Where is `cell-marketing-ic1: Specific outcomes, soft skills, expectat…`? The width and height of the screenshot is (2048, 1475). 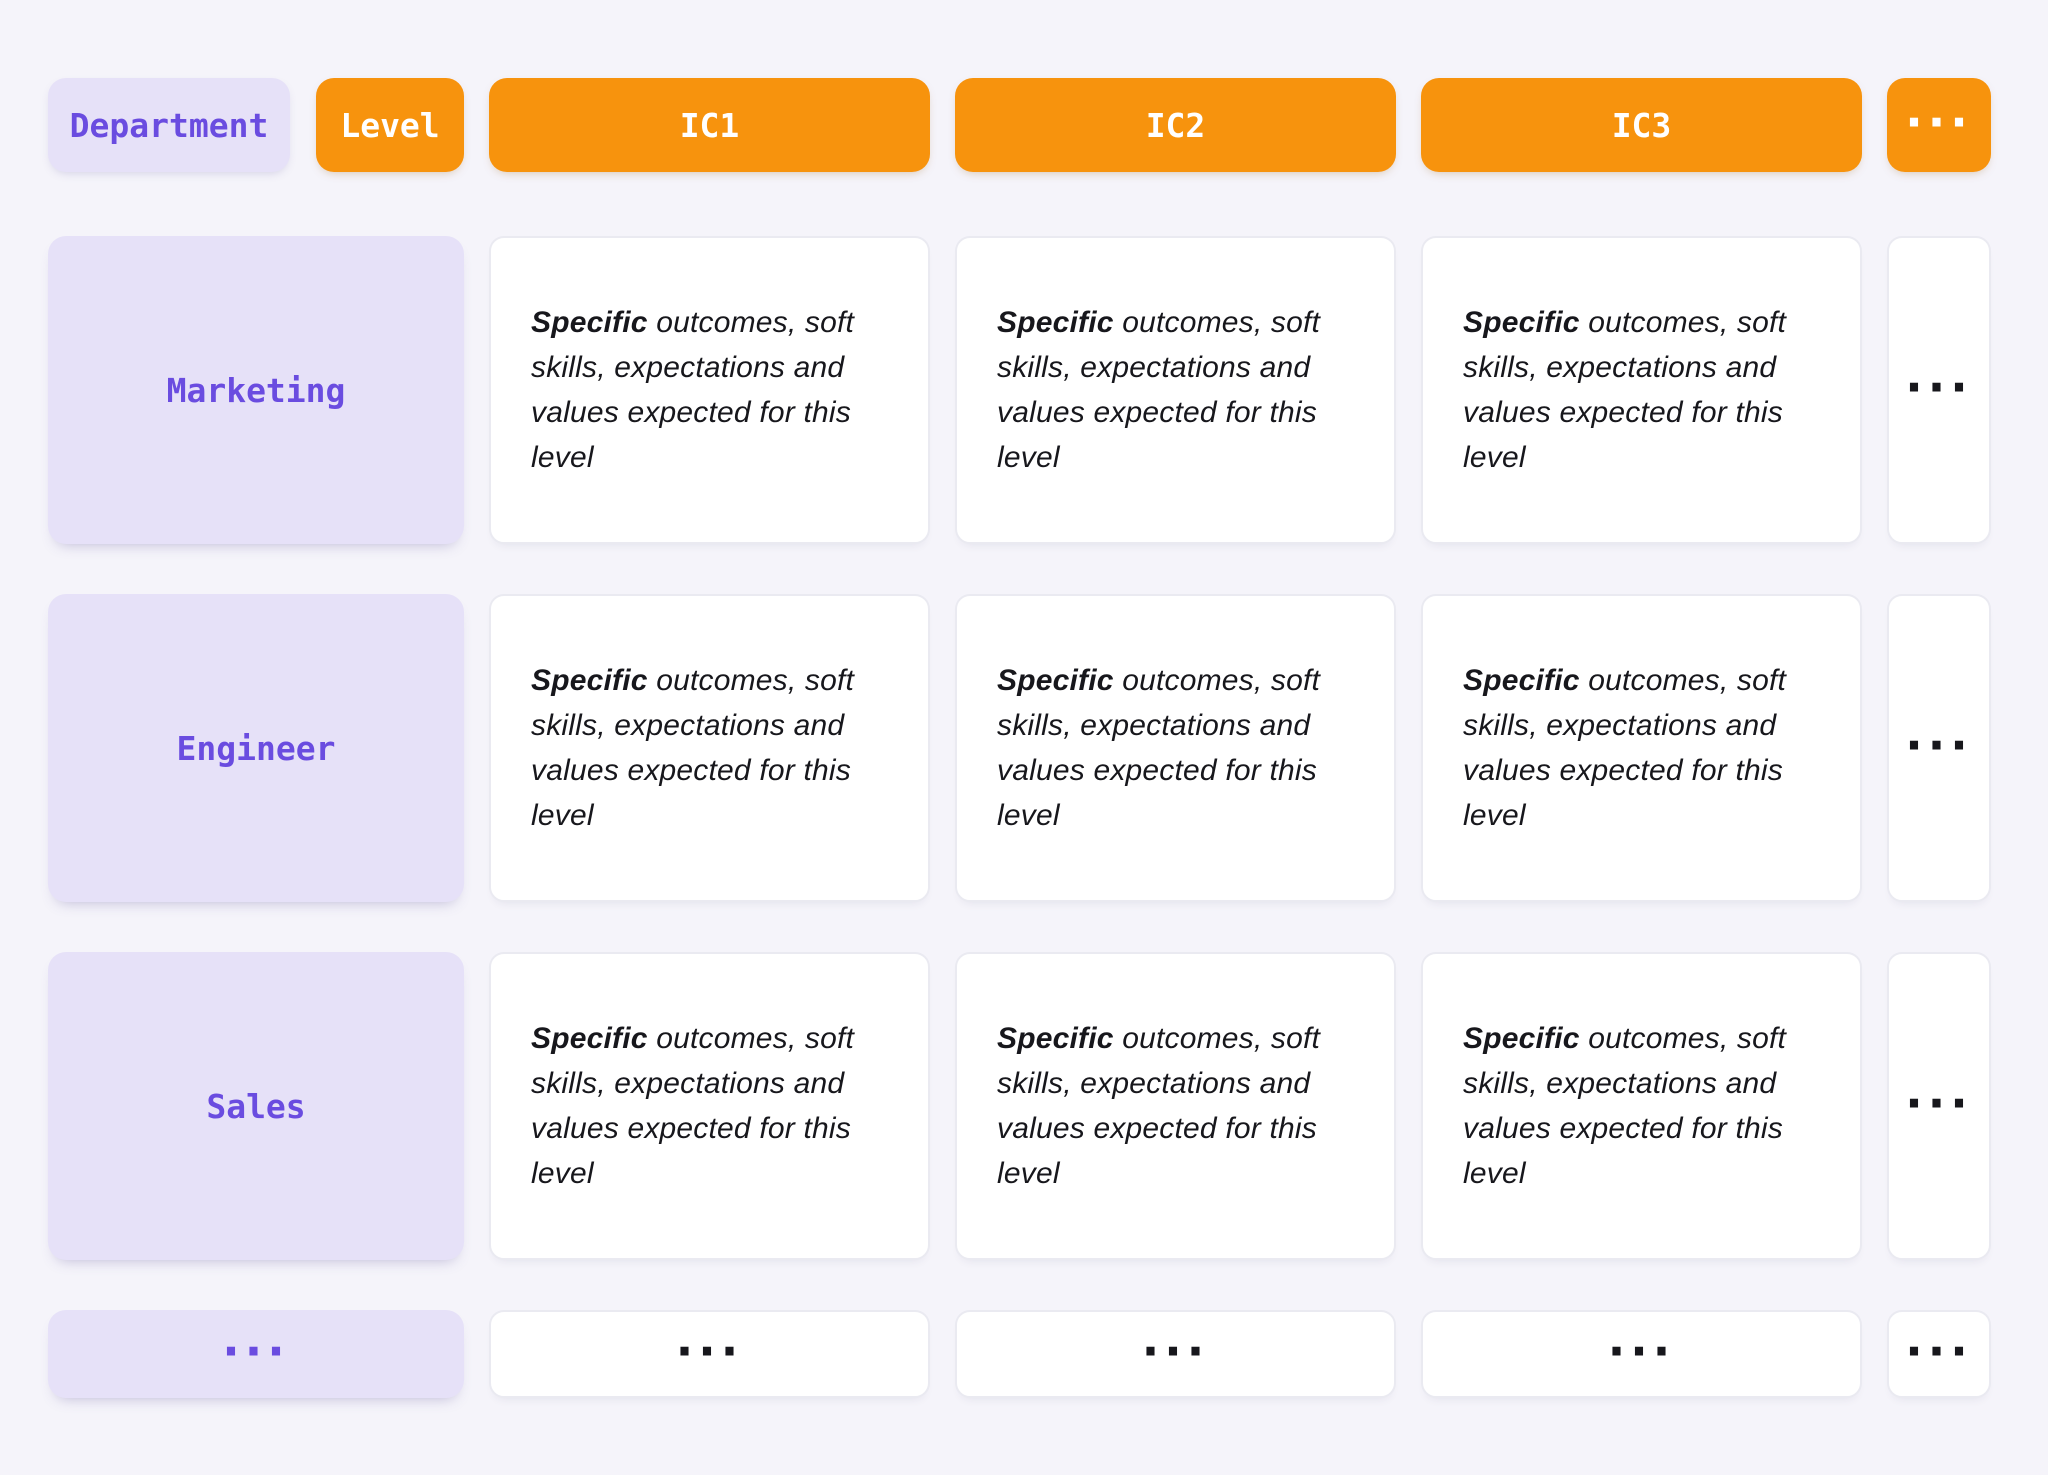 cell-marketing-ic1: Specific outcomes, soft skills, expectat… is located at coordinates (709, 390).